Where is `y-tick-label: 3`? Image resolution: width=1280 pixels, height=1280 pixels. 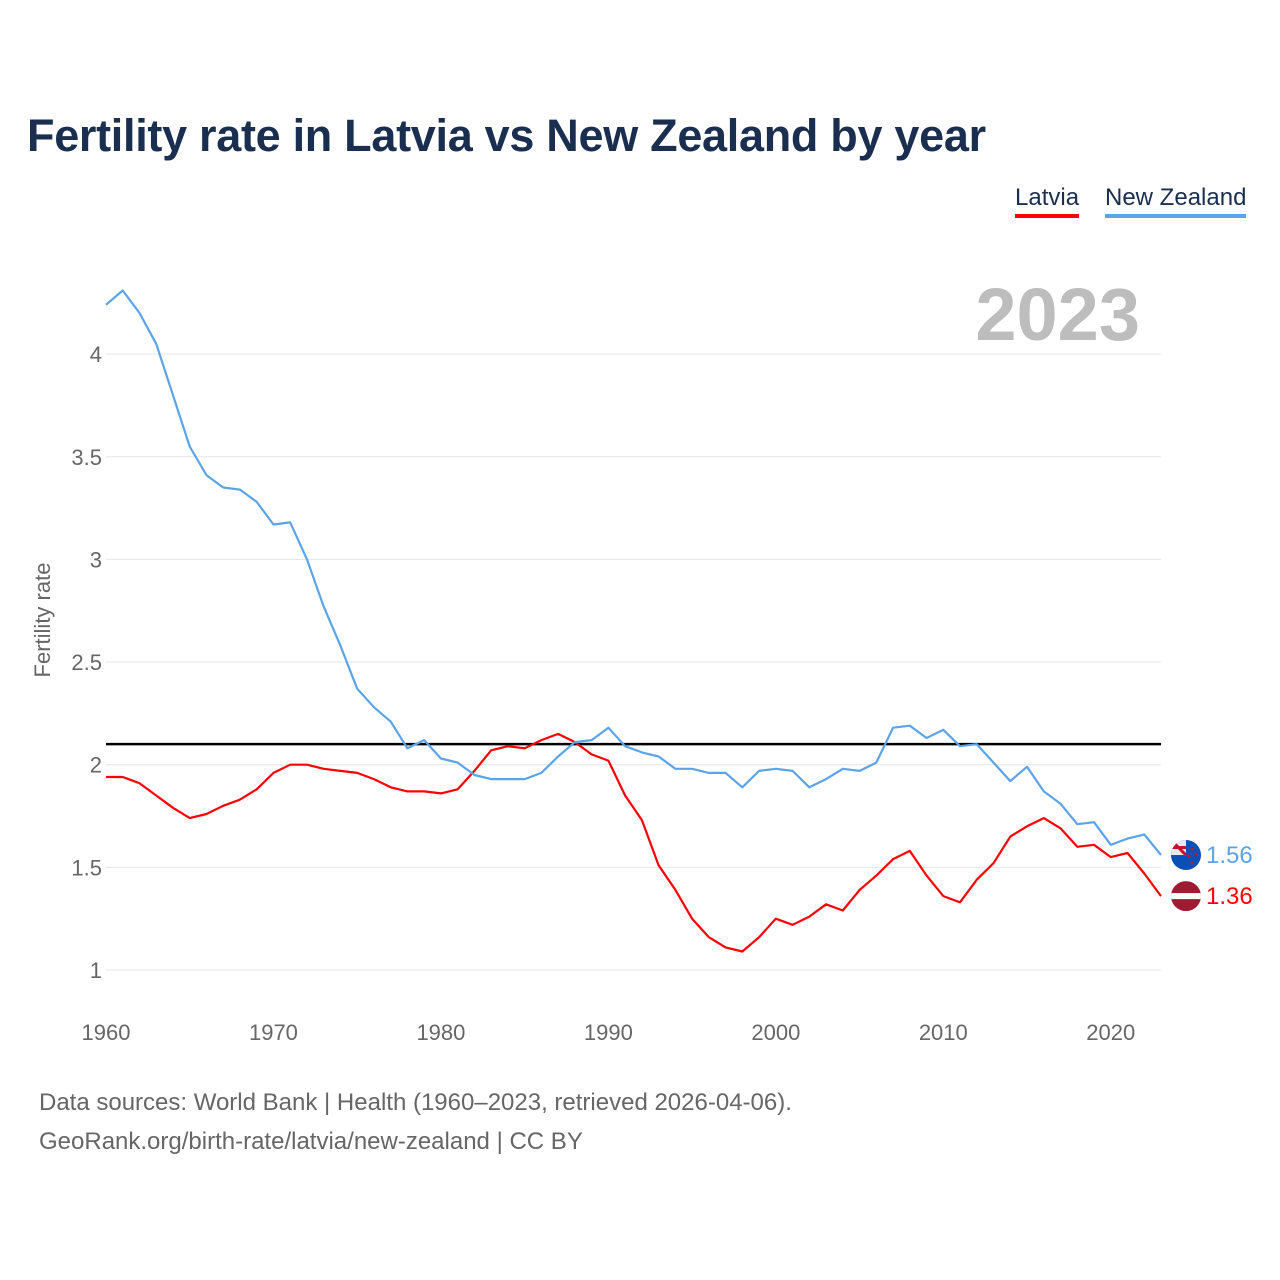
y-tick-label: 3 is located at coordinates (96, 559).